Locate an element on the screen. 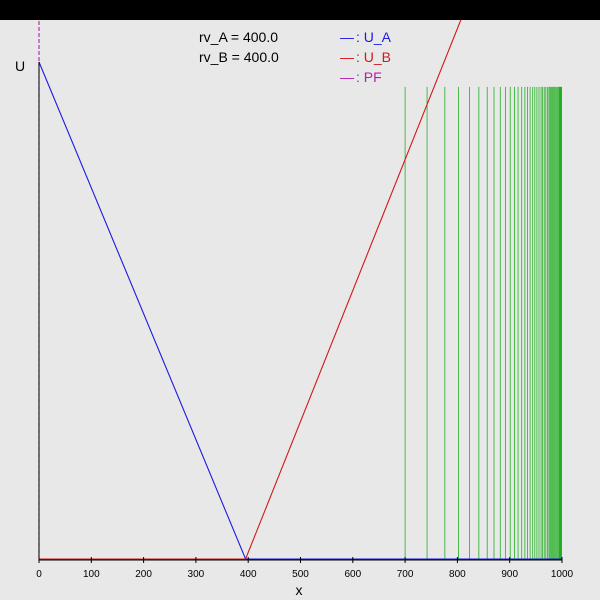 This screenshot has width=600, height=600. legend-label-u-a: : U_A is located at coordinates (374, 37).